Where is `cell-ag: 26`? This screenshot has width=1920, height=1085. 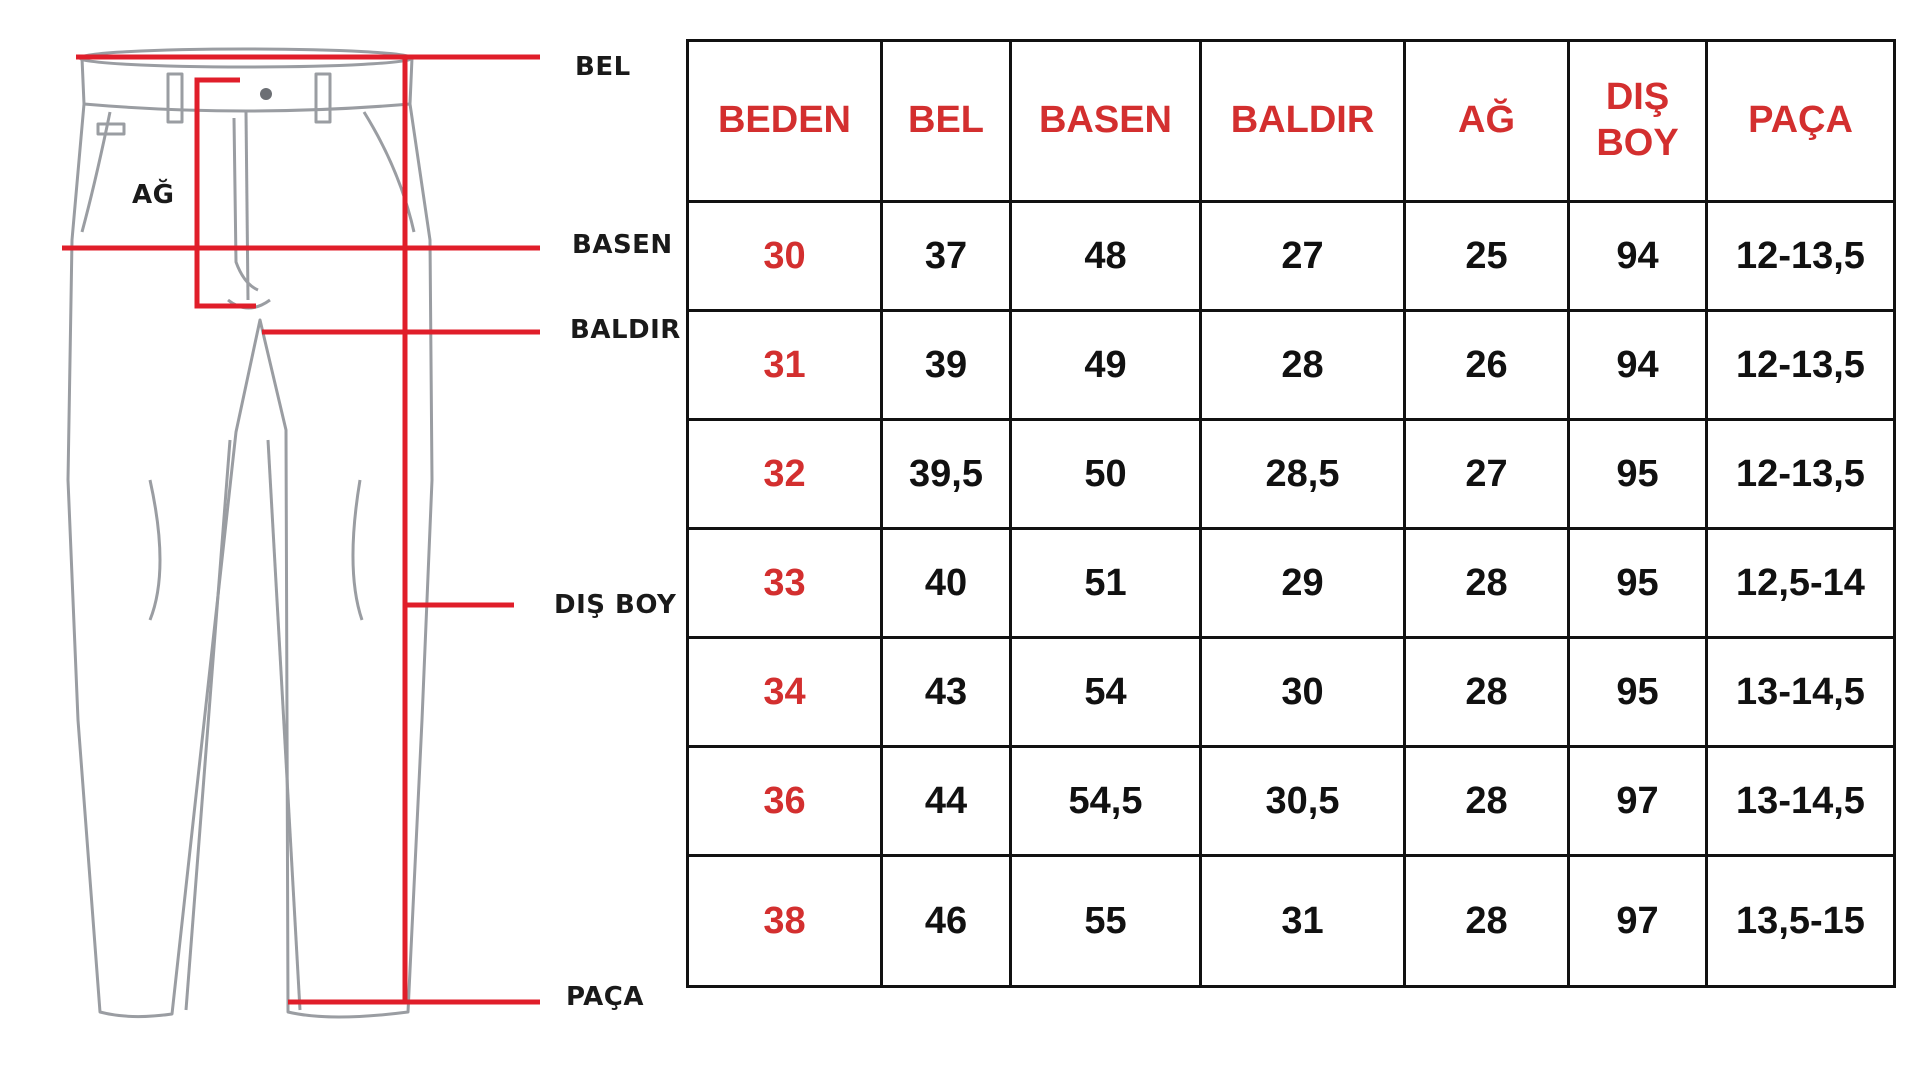 cell-ag: 26 is located at coordinates (1486, 365).